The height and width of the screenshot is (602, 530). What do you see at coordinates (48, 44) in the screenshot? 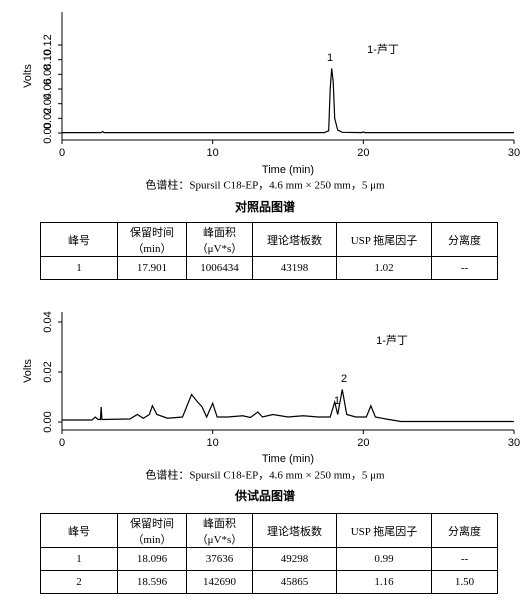
I see `y-tick-label: 0.12` at bounding box center [48, 44].